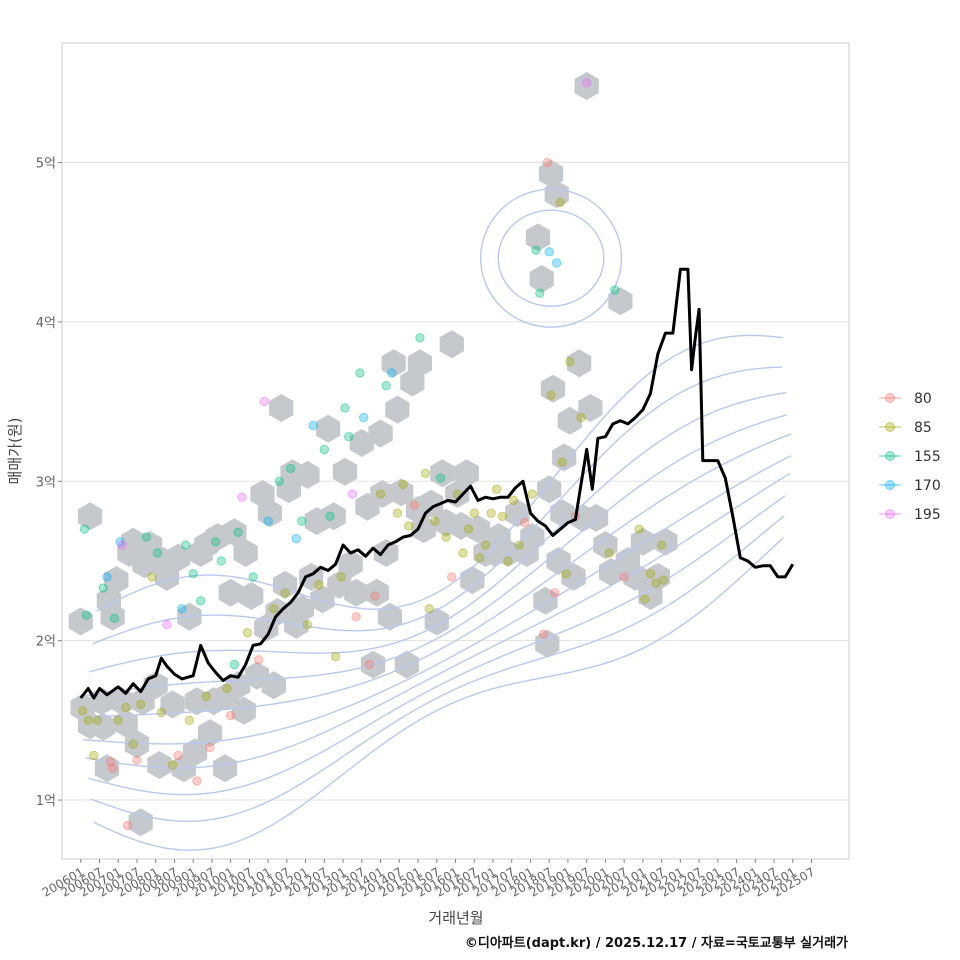 This screenshot has width=960, height=960. Describe the element at coordinates (927, 457) in the screenshot. I see `legend-label: 155` at that location.